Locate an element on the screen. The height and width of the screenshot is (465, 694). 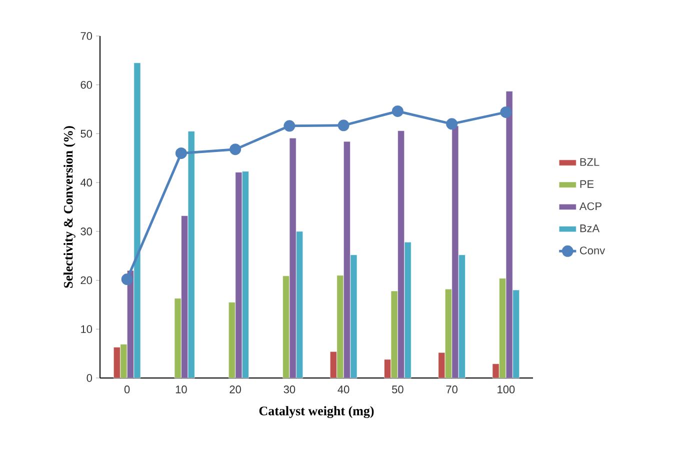
y-axis-title: Selectivity & Conversion (%) is located at coordinates (70, 207).